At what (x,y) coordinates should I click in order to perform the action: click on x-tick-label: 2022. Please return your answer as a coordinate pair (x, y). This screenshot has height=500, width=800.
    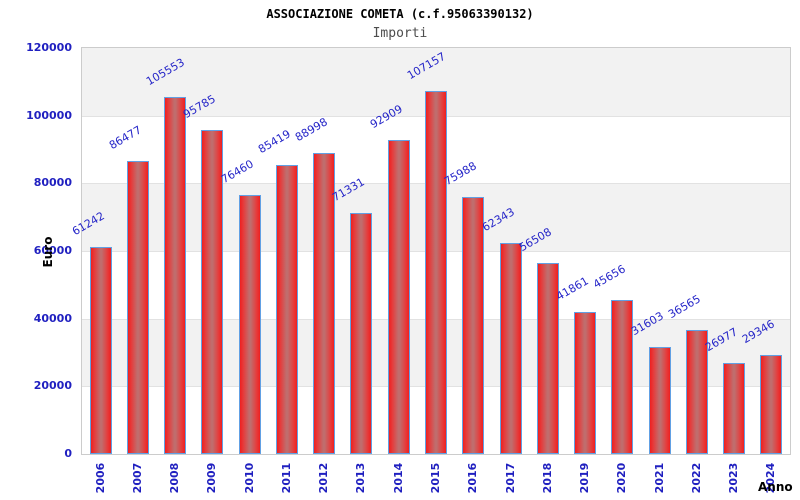
    Looking at the image, I should click on (696, 478).